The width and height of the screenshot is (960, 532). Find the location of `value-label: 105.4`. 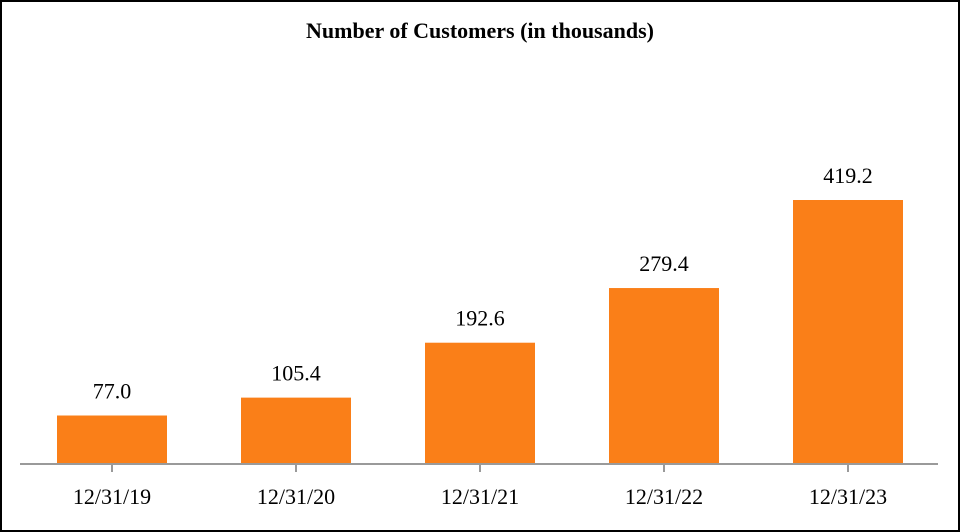

value-label: 105.4 is located at coordinates (296, 373).